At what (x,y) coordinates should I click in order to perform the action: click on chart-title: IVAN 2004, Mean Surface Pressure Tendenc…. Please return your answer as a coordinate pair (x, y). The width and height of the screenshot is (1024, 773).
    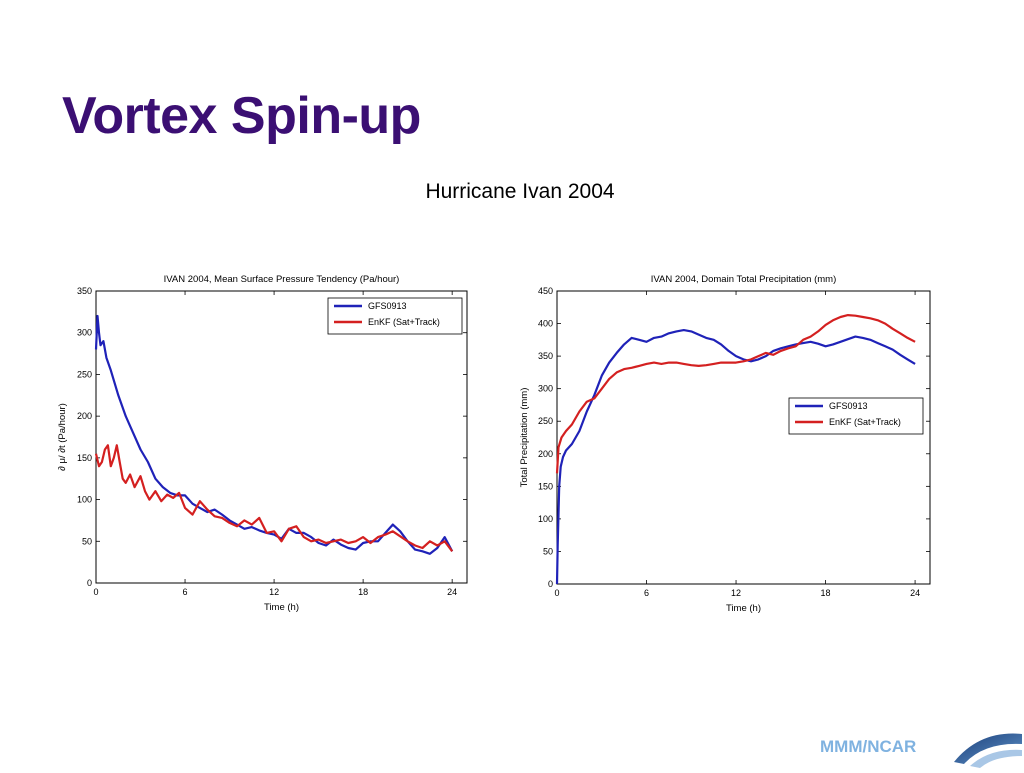
    Looking at the image, I should click on (282, 279).